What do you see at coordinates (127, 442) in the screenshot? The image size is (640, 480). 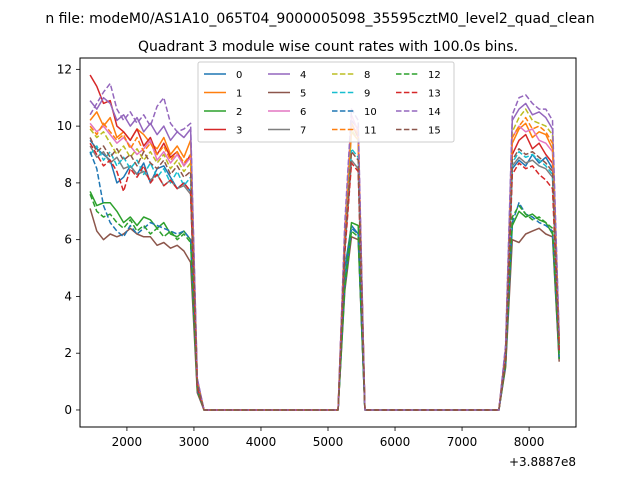 I see `x-tick-label: 2000` at bounding box center [127, 442].